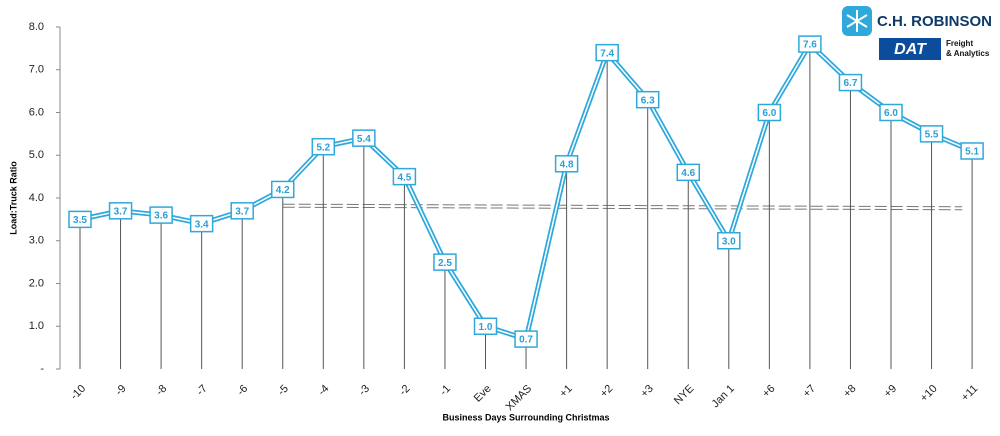 Image resolution: width=1000 pixels, height=436 pixels. Describe the element at coordinates (283, 390) in the screenshot. I see `x-tick-label: -5` at that location.